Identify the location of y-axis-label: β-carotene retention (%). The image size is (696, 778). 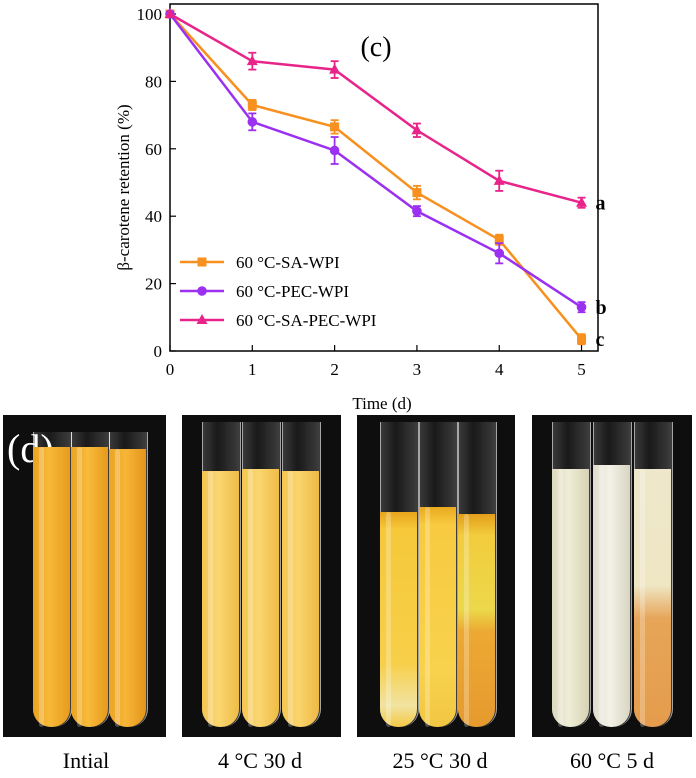
(123, 187).